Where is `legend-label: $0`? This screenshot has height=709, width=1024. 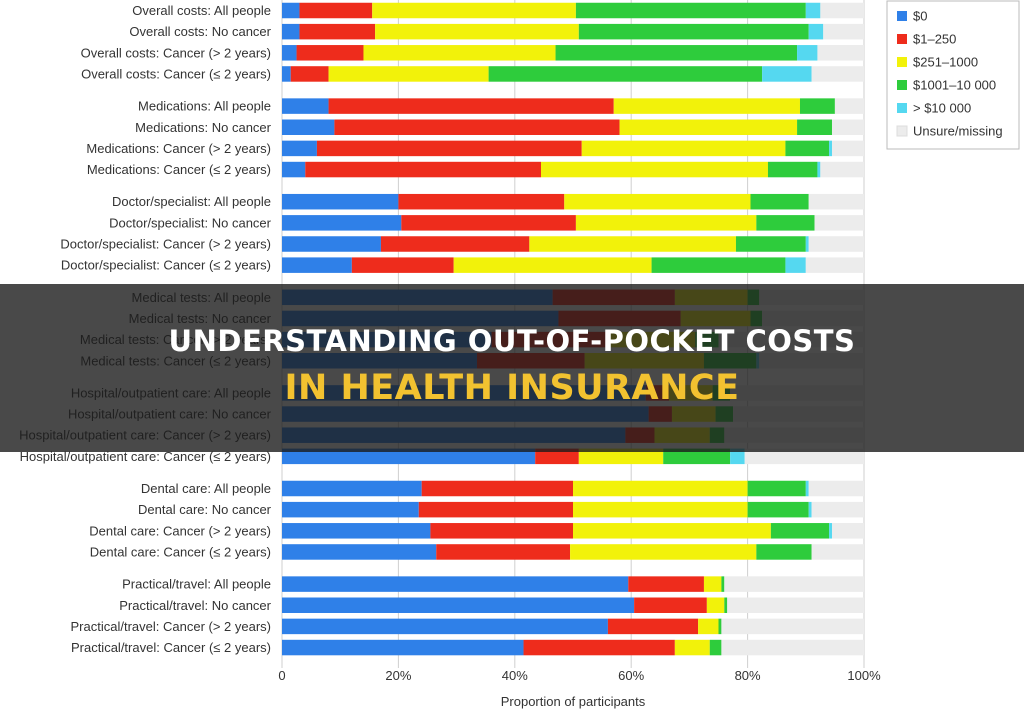
legend-label: $0 is located at coordinates (920, 16).